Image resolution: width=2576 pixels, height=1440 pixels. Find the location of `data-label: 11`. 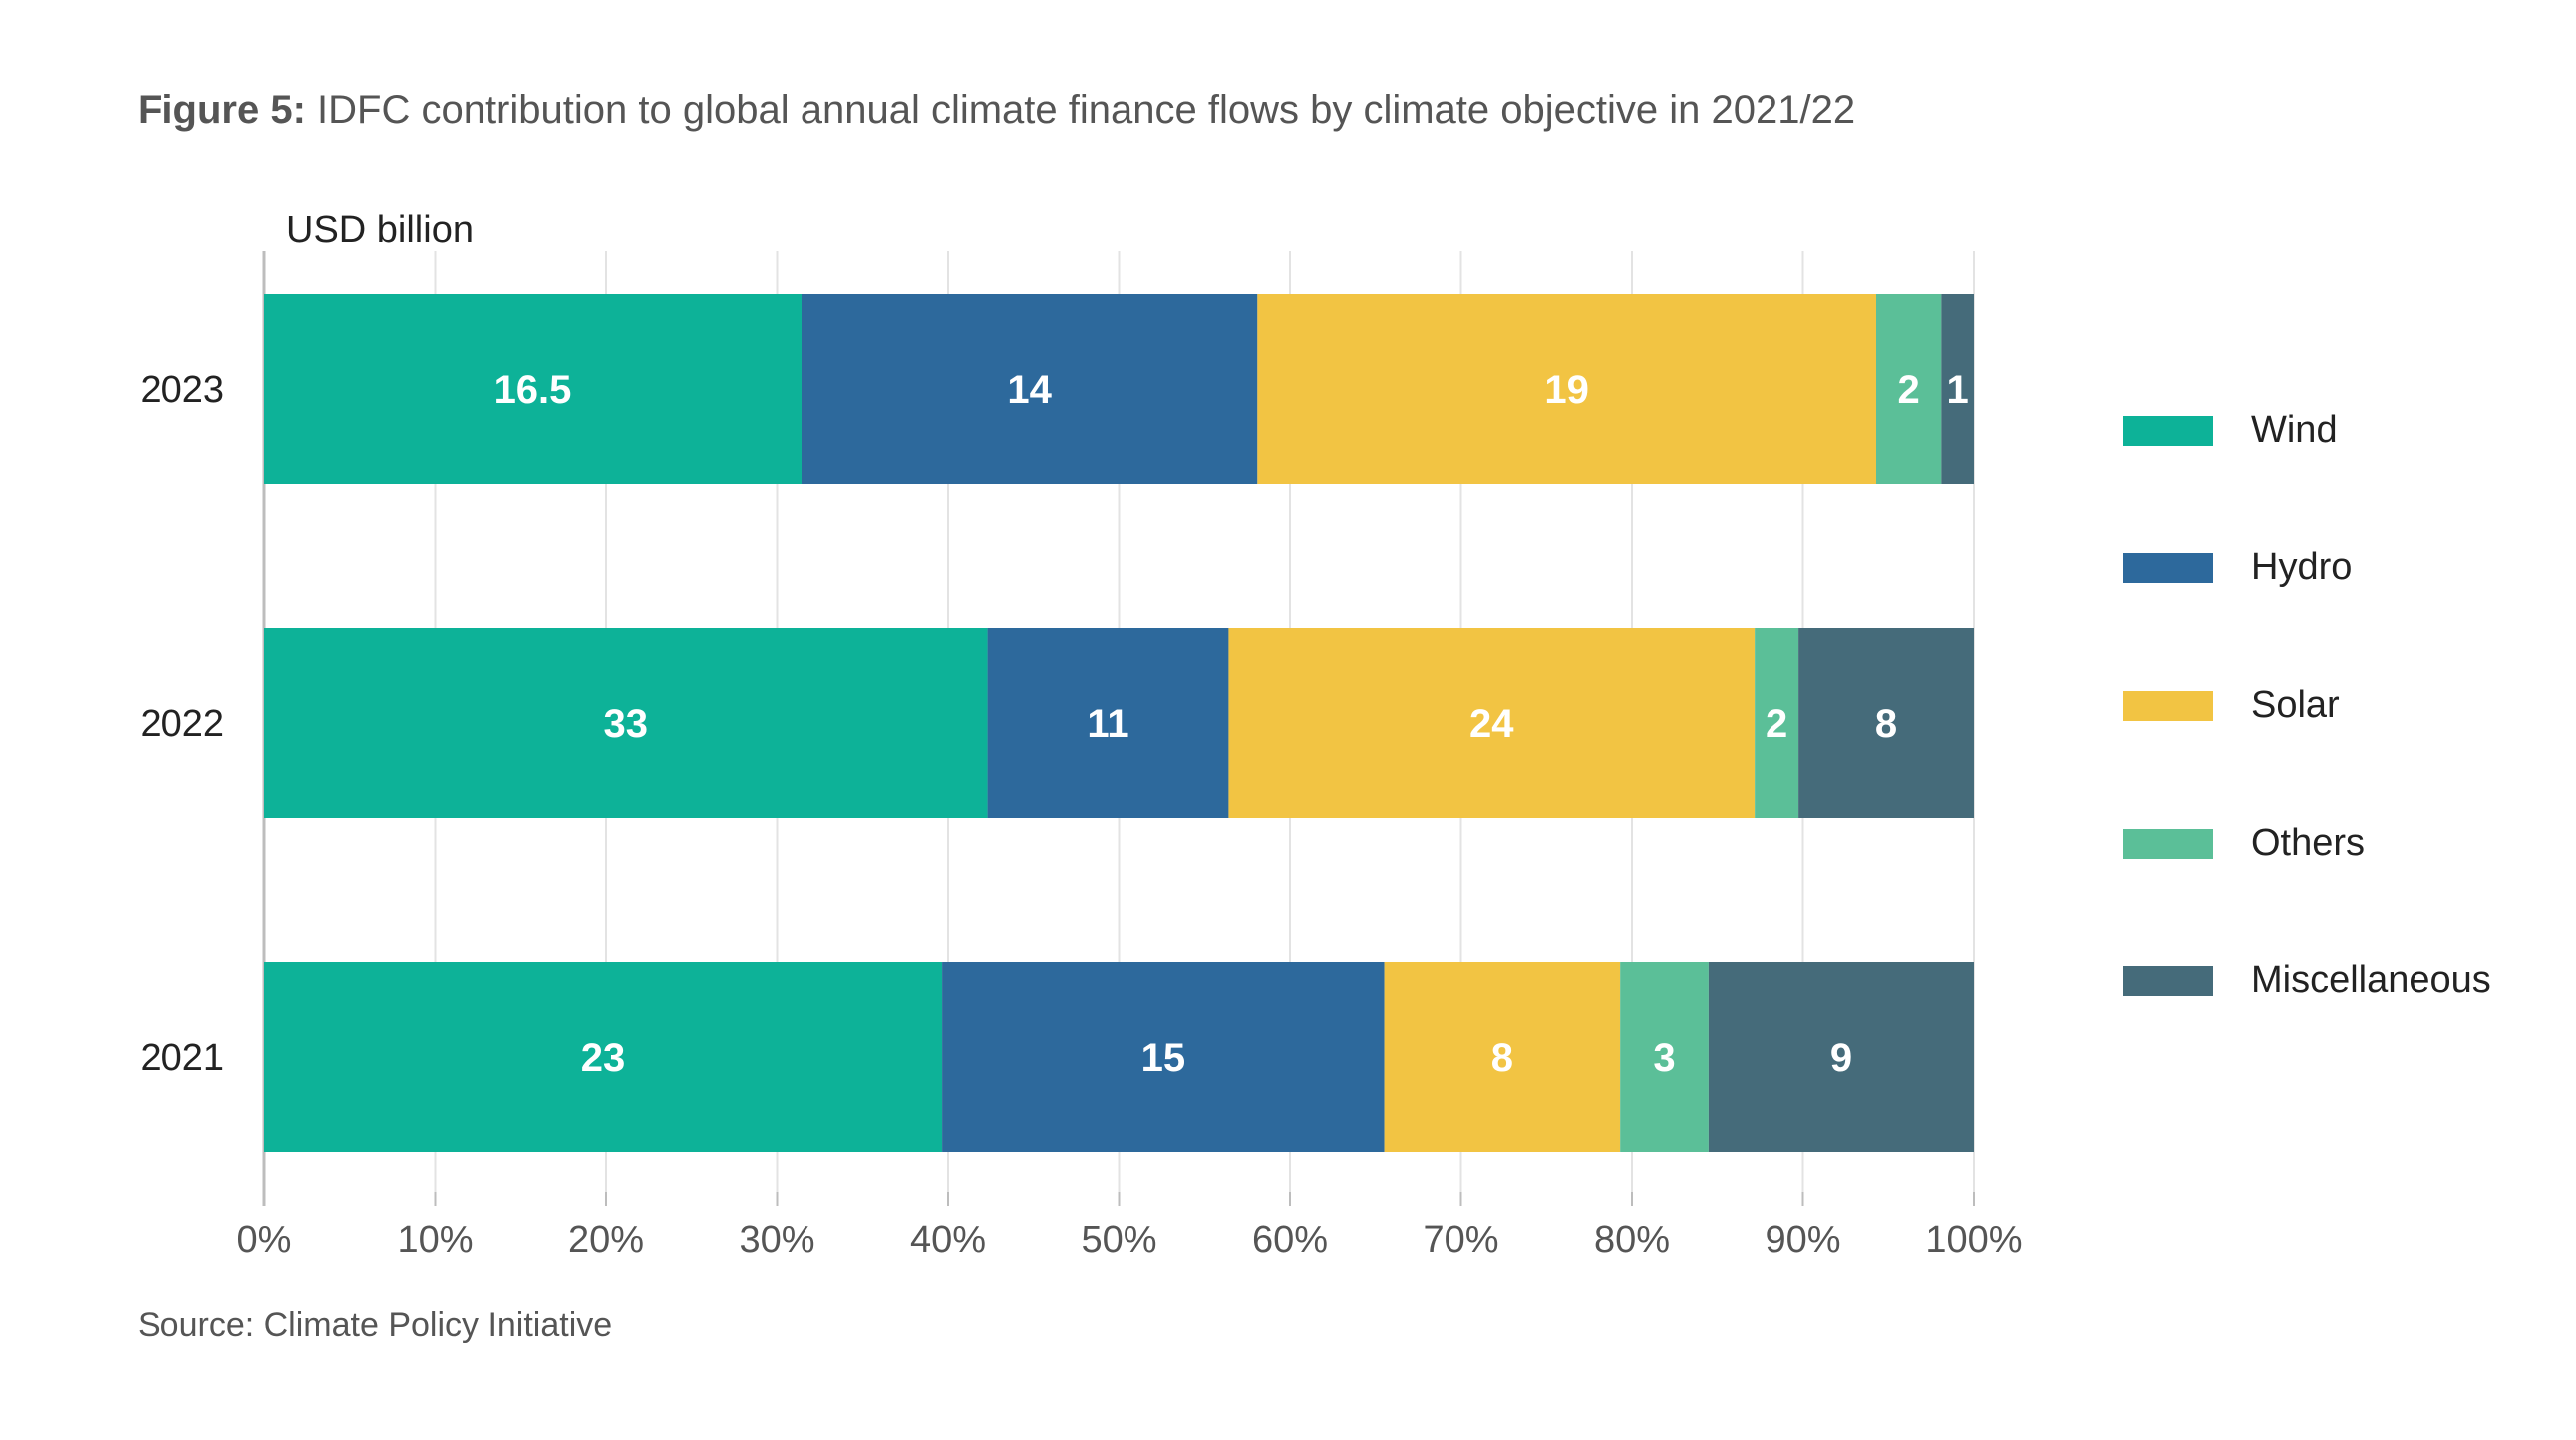

data-label: 11 is located at coordinates (1107, 724).